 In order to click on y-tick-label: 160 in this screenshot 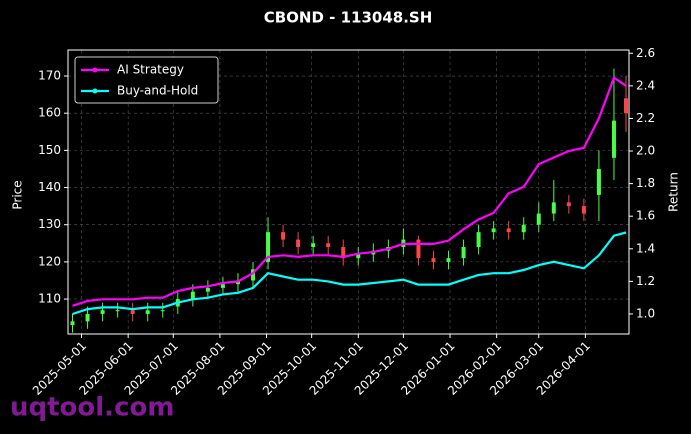, I will do `click(49, 113)`.